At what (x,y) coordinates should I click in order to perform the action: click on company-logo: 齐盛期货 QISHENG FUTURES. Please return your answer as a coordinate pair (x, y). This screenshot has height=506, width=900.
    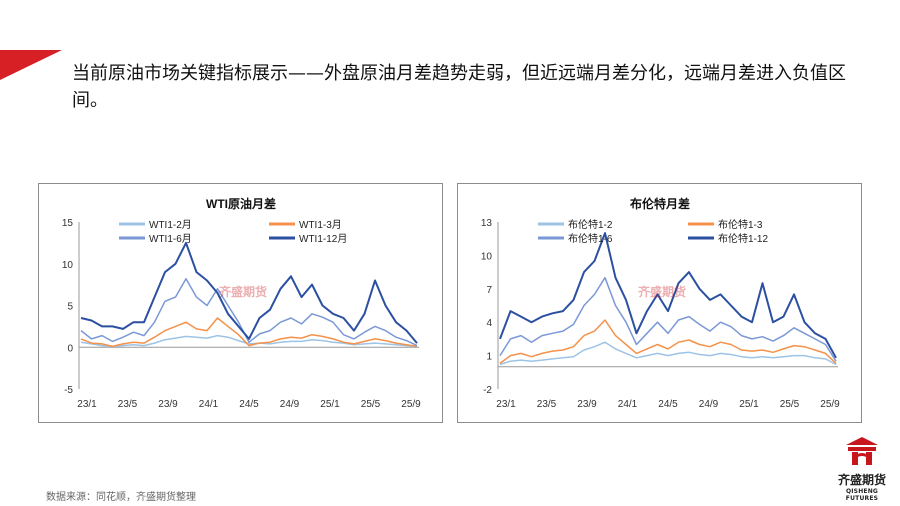
    Looking at the image, I should click on (862, 469).